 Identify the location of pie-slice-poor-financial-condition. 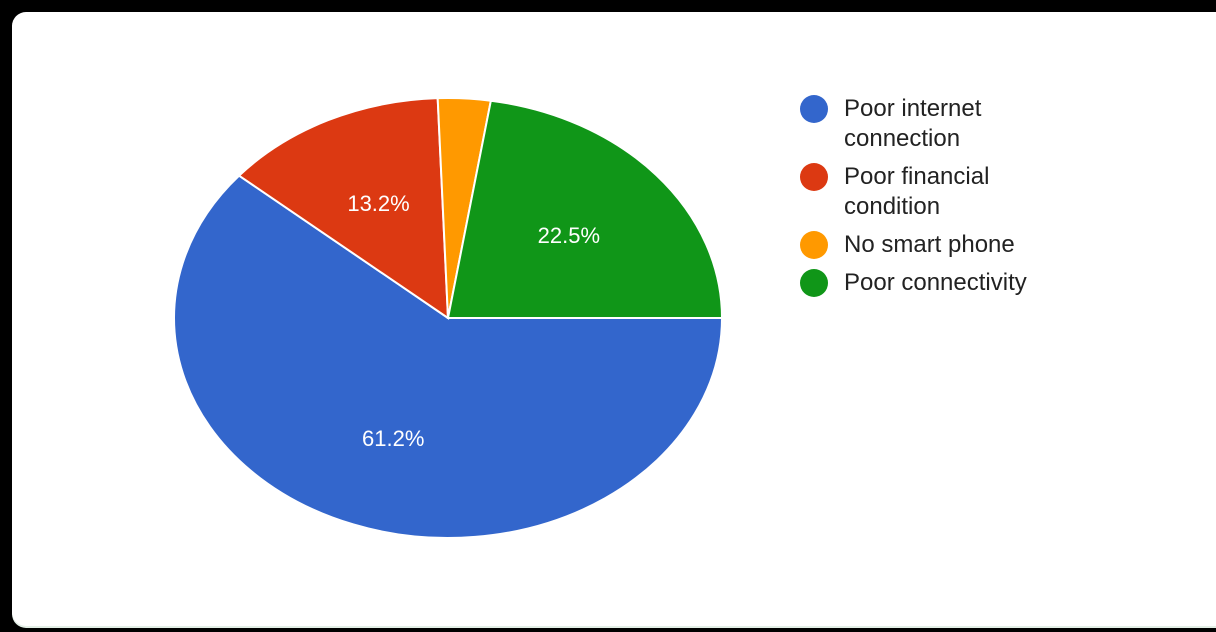
(343, 208).